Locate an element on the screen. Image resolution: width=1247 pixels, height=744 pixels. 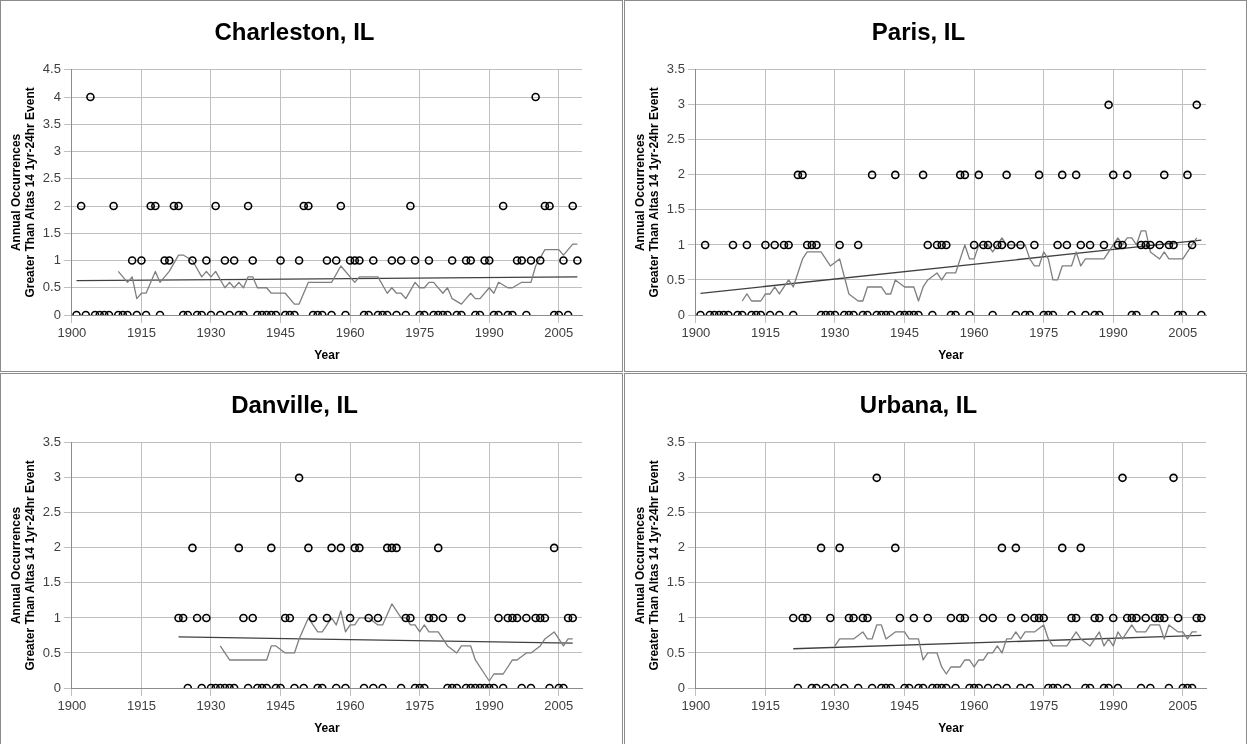
y-tick-label: 4.5 is located at coordinates (51, 69).